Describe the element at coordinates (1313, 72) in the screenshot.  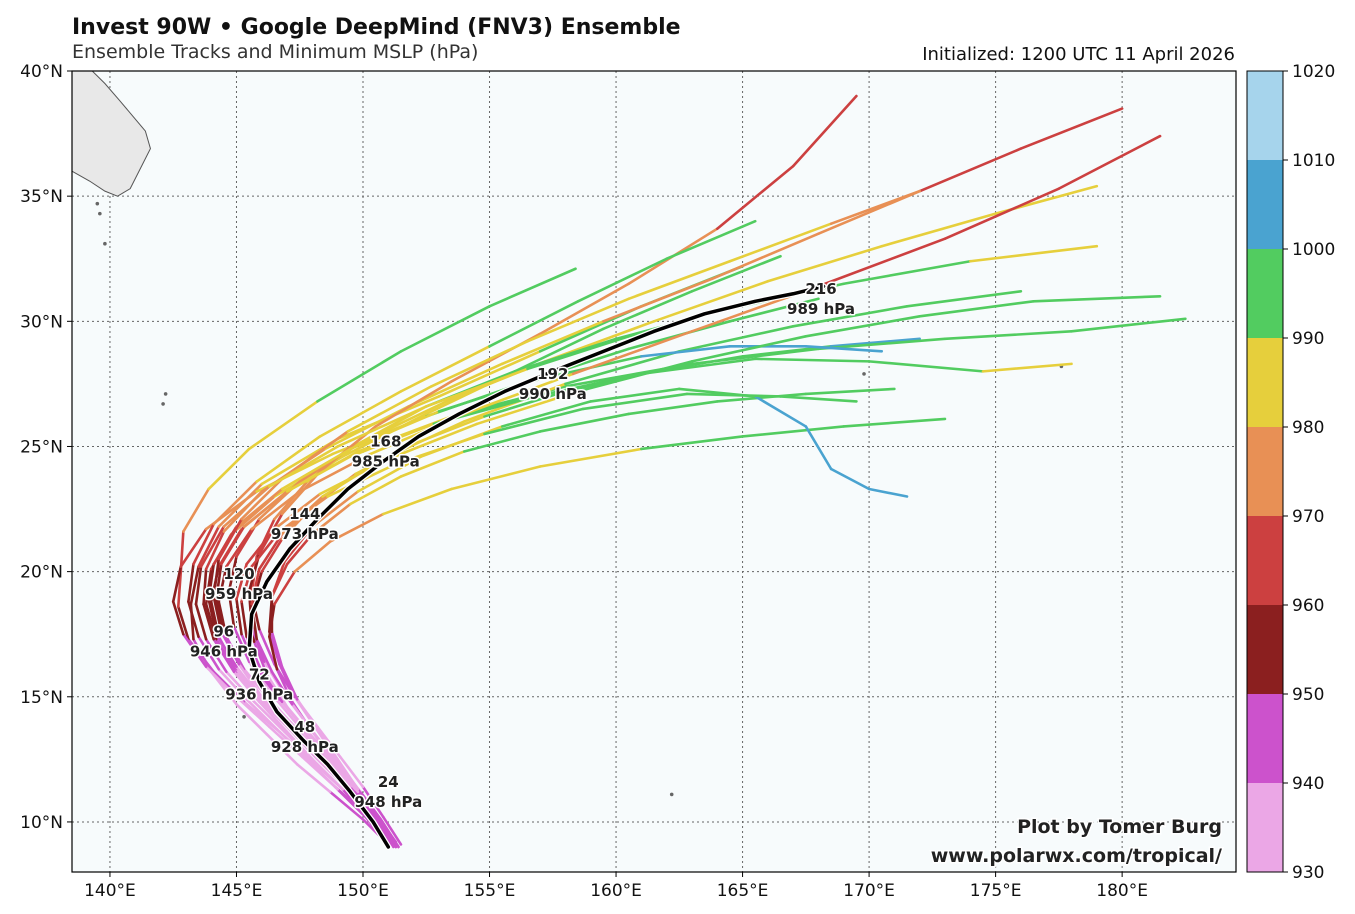
I see `colorbar-tick-label: 1020` at that location.